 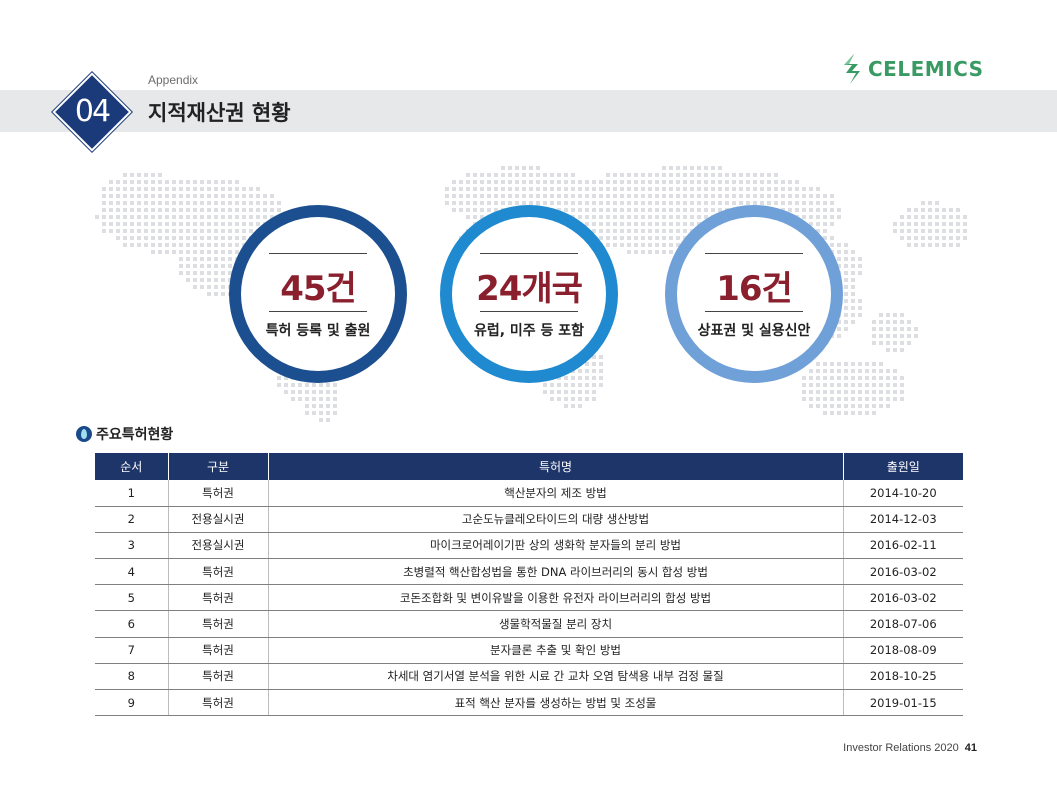 What do you see at coordinates (902, 650) in the screenshot?
I see `table-cell: 2018-08-09` at bounding box center [902, 650].